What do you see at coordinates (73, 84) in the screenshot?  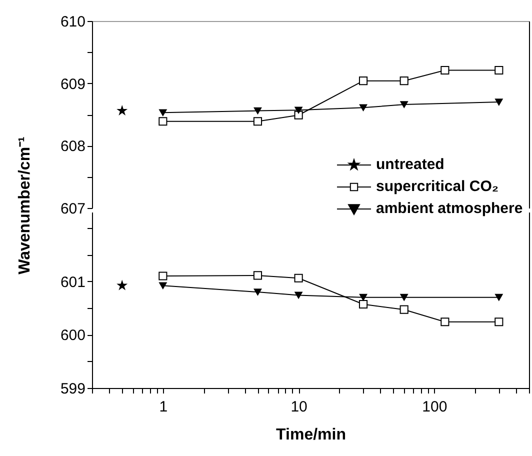 I see `y-tick-label: 609` at bounding box center [73, 84].